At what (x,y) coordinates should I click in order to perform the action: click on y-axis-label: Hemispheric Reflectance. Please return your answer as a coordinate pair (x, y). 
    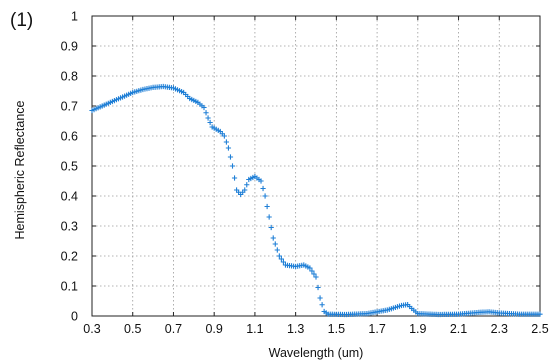
    Looking at the image, I should click on (20, 169).